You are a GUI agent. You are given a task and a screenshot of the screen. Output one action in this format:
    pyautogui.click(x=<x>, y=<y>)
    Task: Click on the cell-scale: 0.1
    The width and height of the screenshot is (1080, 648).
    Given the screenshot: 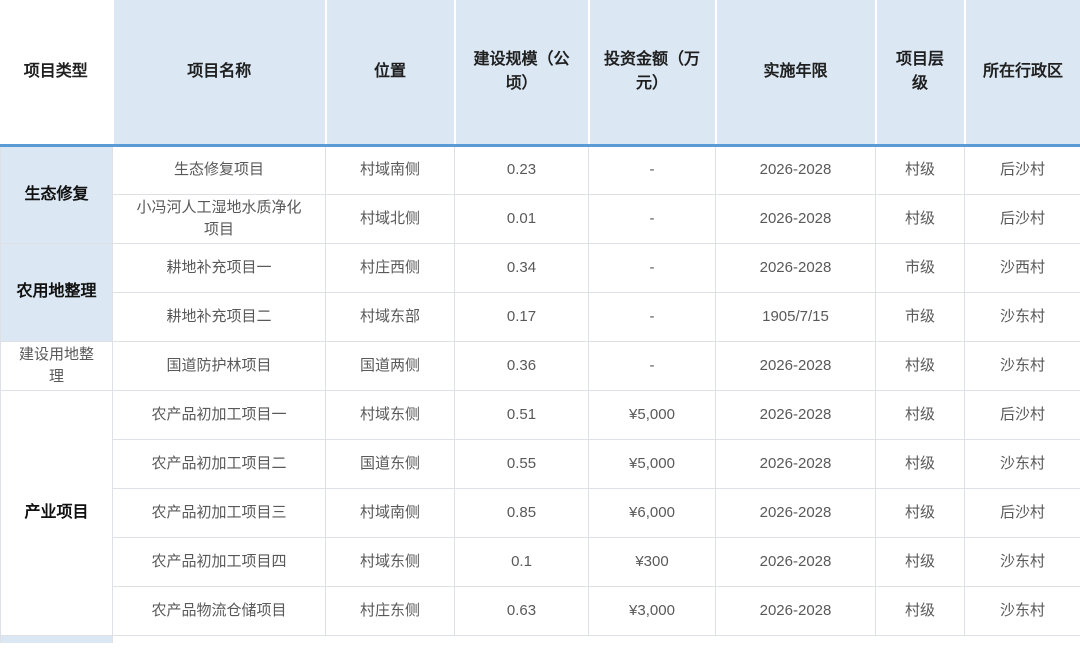 What is the action you would take?
    pyautogui.click(x=521, y=561)
    